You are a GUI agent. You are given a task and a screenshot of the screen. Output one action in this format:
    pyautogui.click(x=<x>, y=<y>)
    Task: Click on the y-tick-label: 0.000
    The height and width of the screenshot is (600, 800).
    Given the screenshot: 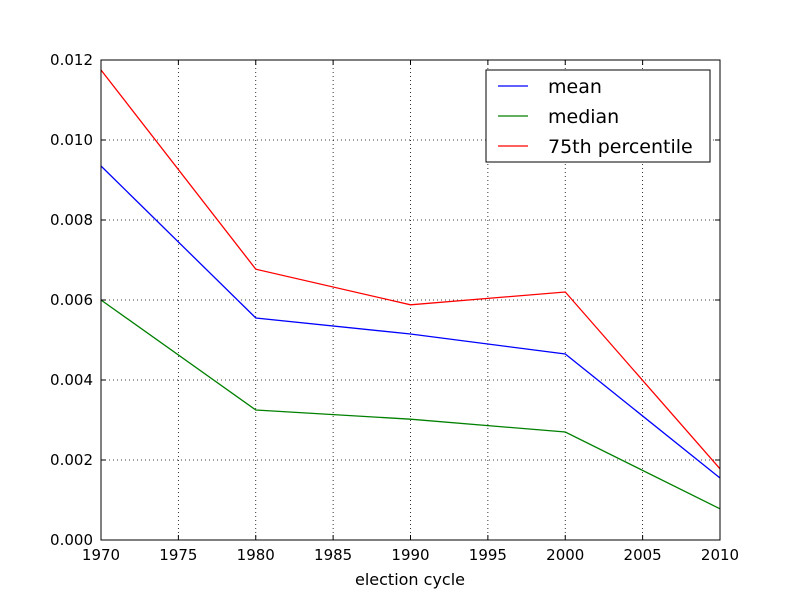 What is the action you would take?
    pyautogui.click(x=71, y=540)
    